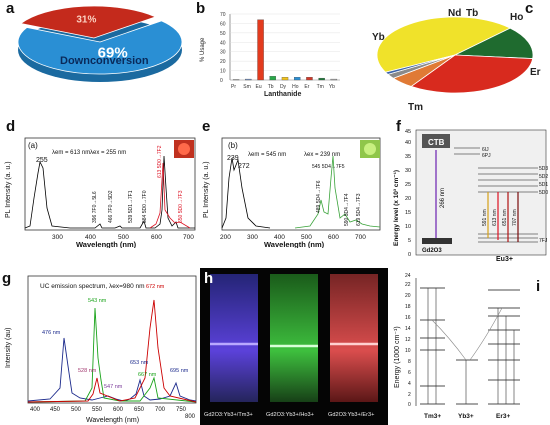  What do you see at coordinates (454, 13) in the screenshot?
I see `pie-label-nd: Nd` at bounding box center [454, 13].